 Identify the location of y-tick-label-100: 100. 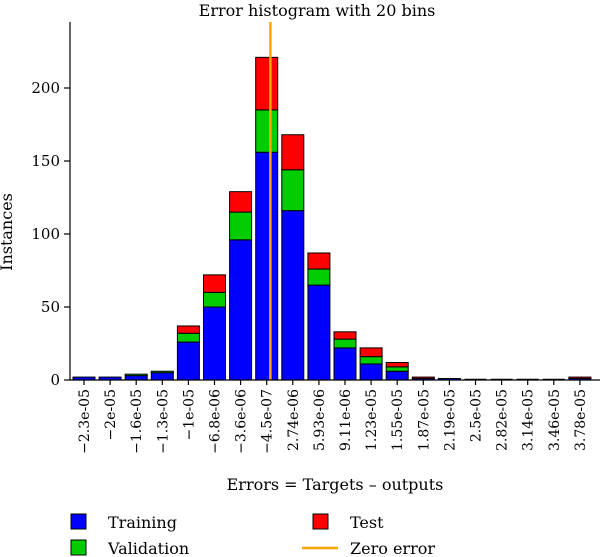
(45, 234).